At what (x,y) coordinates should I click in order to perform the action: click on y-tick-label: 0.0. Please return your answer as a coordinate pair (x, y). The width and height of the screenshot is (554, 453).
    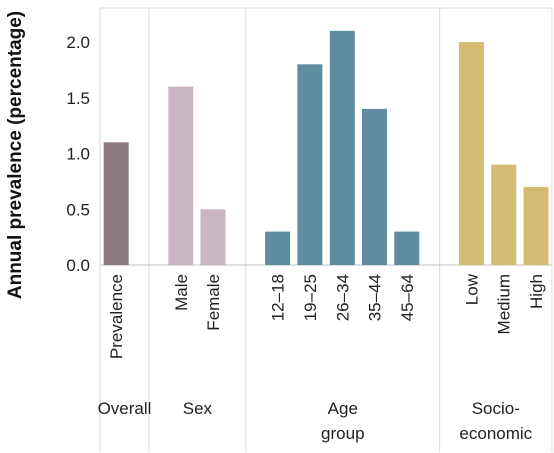
    Looking at the image, I should click on (78, 265).